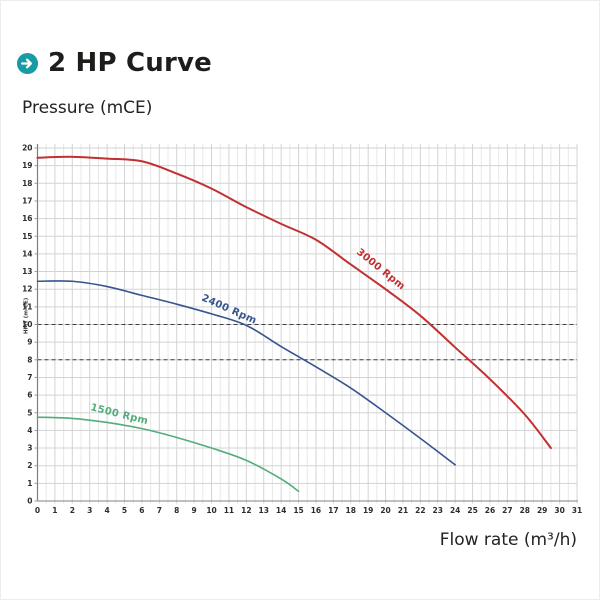  I want to click on x-tick-label: 18, so click(351, 510).